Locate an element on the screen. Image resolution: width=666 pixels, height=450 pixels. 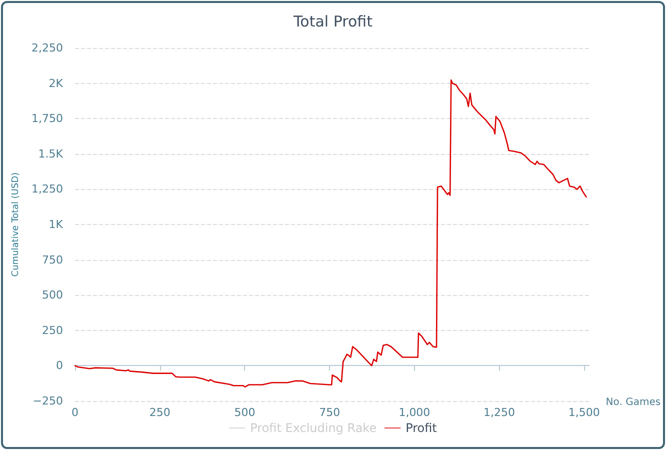
x-tick-label: 500 is located at coordinates (245, 412).